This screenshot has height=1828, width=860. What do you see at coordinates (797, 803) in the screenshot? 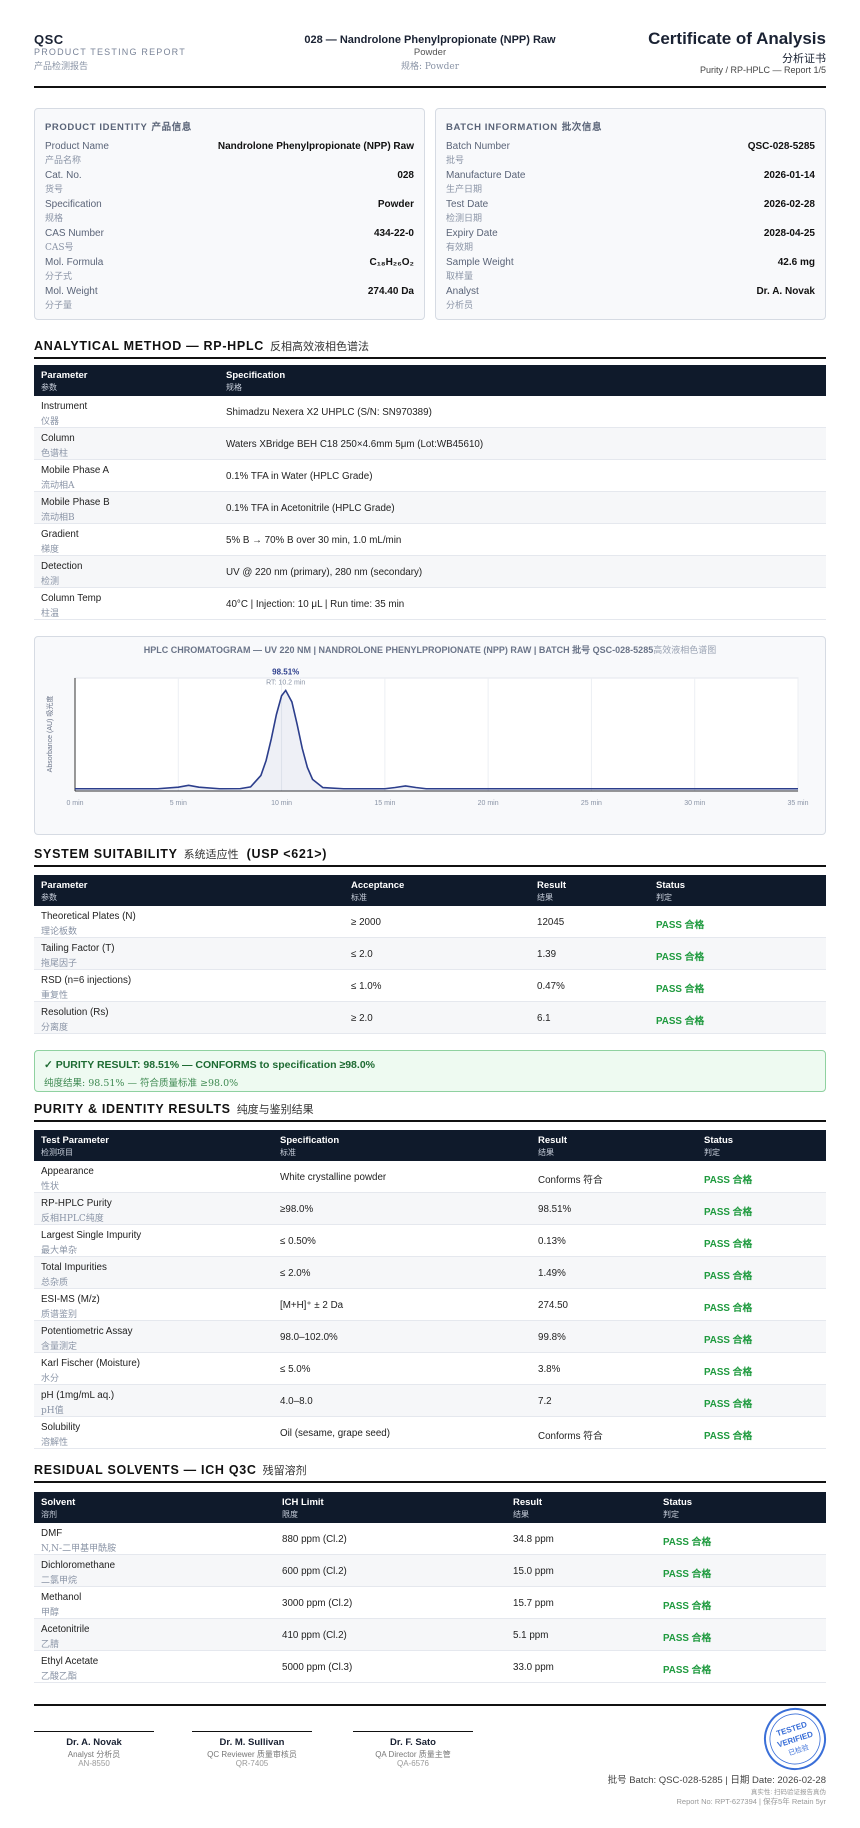
I see `x-tick-label: 35 min` at bounding box center [797, 803].